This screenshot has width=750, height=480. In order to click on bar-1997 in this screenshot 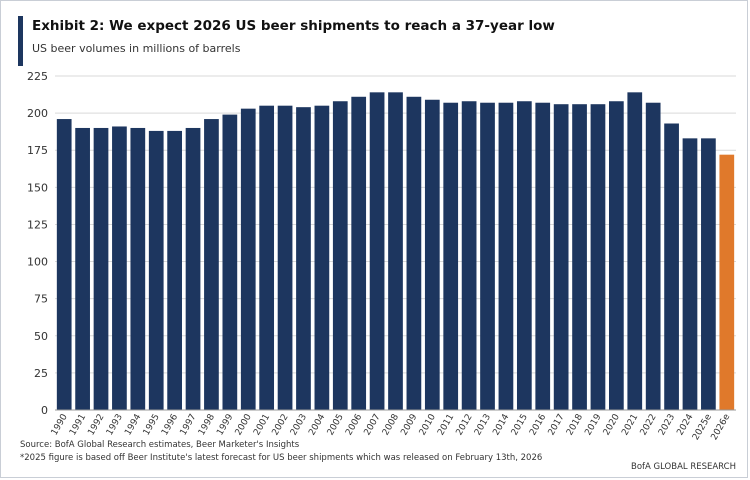, I will do `click(193, 269)`.